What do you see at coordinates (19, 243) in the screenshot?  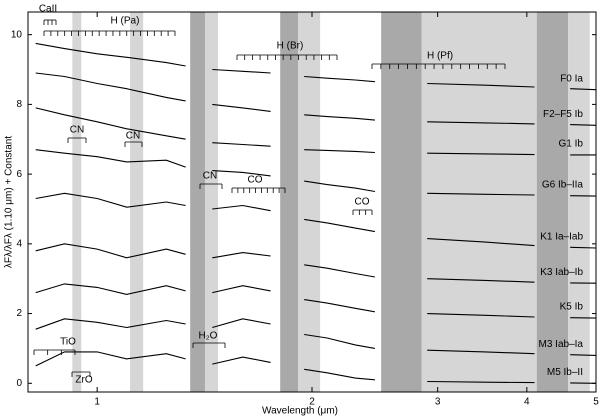 I see `y-tick-label: 4` at bounding box center [19, 243].